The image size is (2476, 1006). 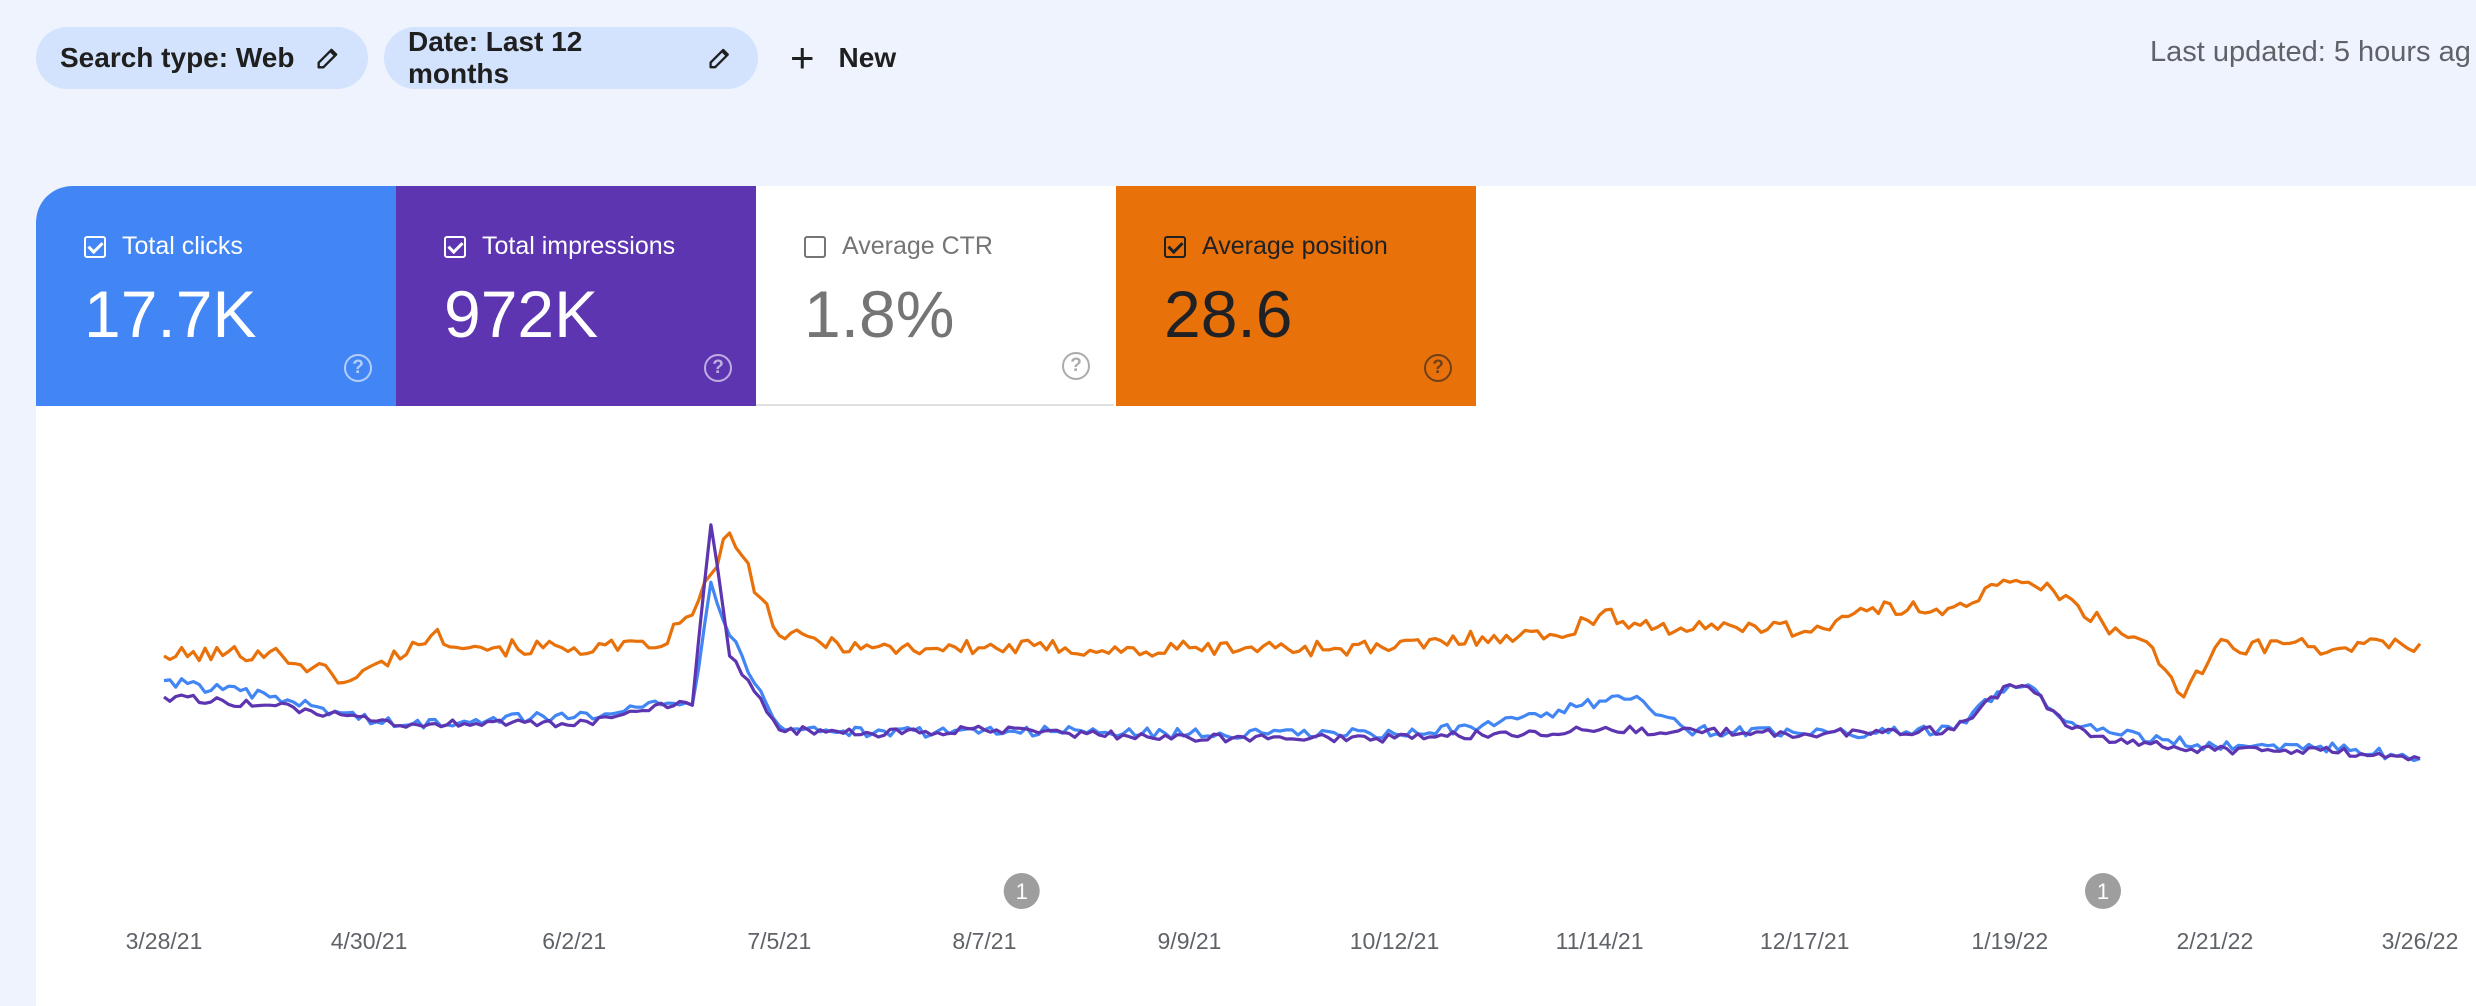 What do you see at coordinates (2215, 941) in the screenshot?
I see `x-tick-label: 2/21/22` at bounding box center [2215, 941].